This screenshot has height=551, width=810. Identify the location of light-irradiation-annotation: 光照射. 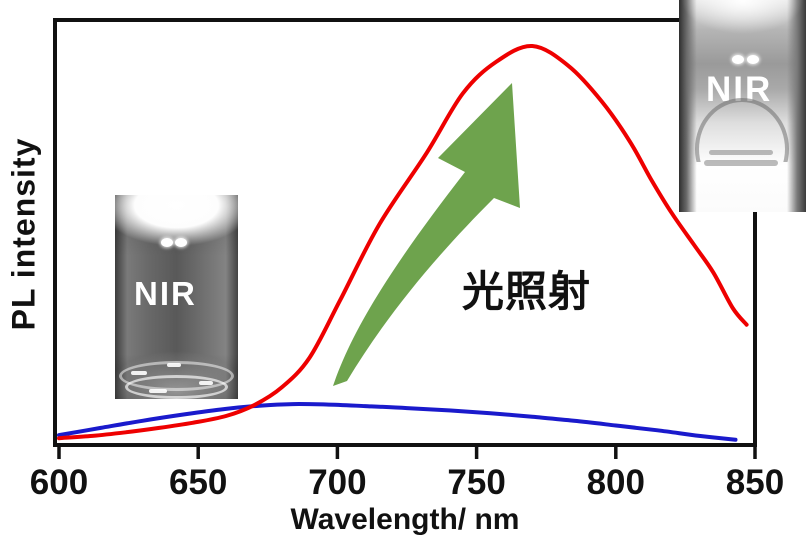
(527, 291).